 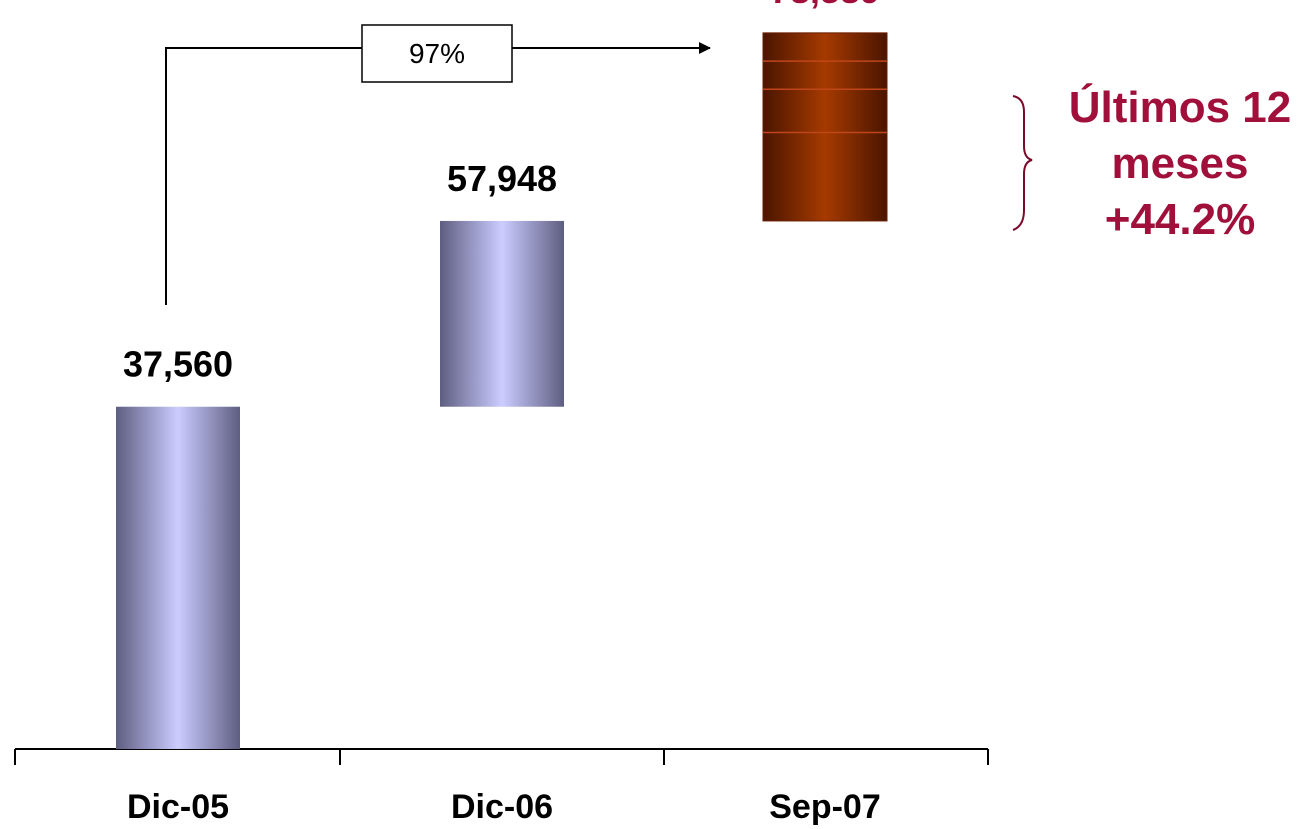 I want to click on growth-arrow, so click(x=438, y=173).